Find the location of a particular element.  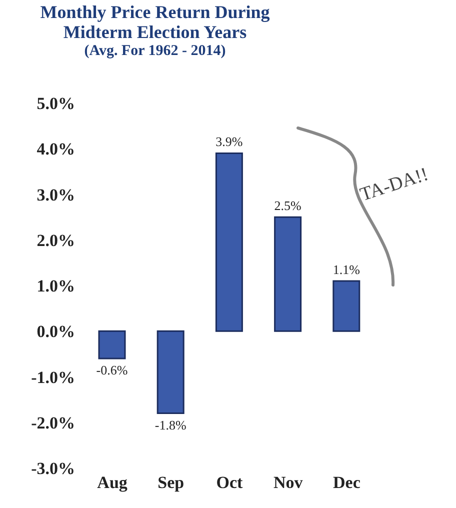

data-label: 2.5% is located at coordinates (288, 206).